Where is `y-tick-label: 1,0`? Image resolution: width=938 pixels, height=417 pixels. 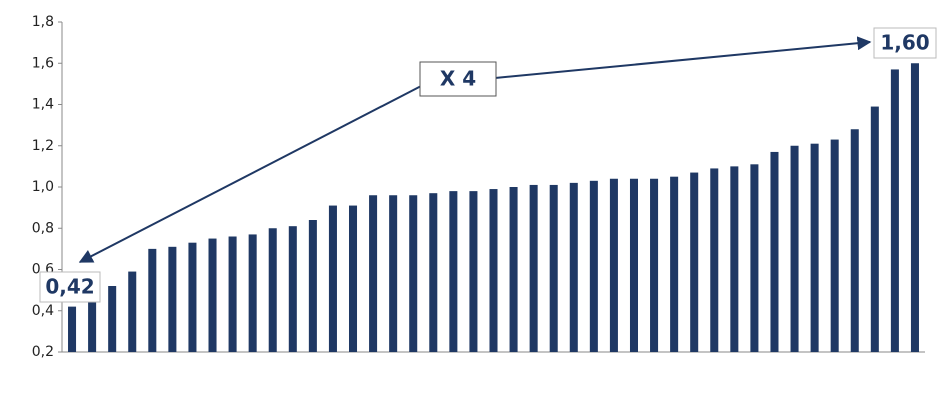 y-tick-label: 1,0 is located at coordinates (43, 187).